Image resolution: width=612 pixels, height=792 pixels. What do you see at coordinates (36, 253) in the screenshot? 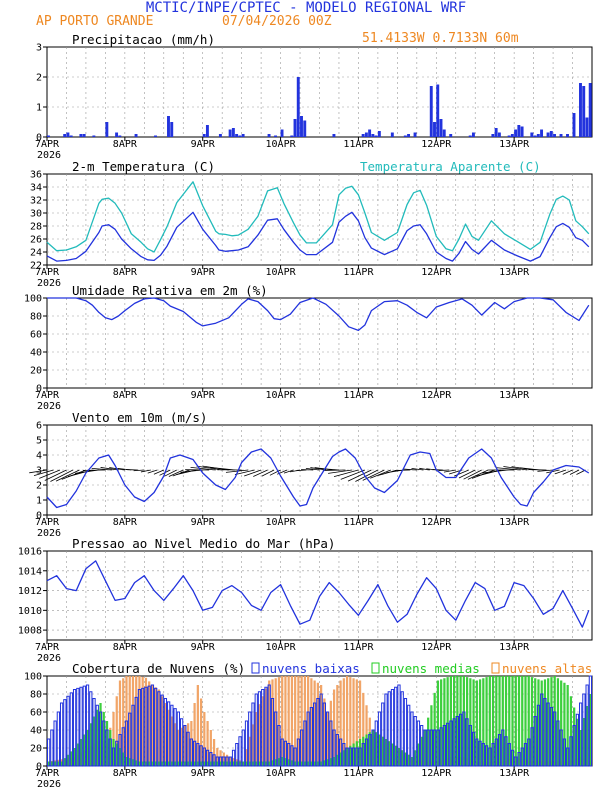
I see `temperature-ytick-label: 24` at bounding box center [36, 253].